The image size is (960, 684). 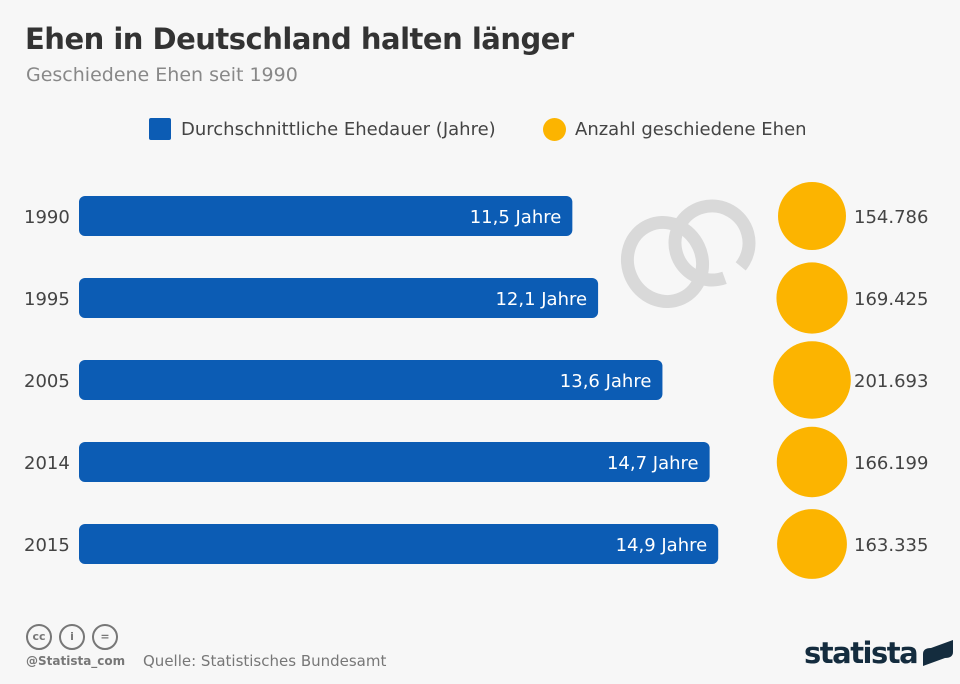 What do you see at coordinates (554, 129) in the screenshot?
I see `legend-swatch-circle` at bounding box center [554, 129].